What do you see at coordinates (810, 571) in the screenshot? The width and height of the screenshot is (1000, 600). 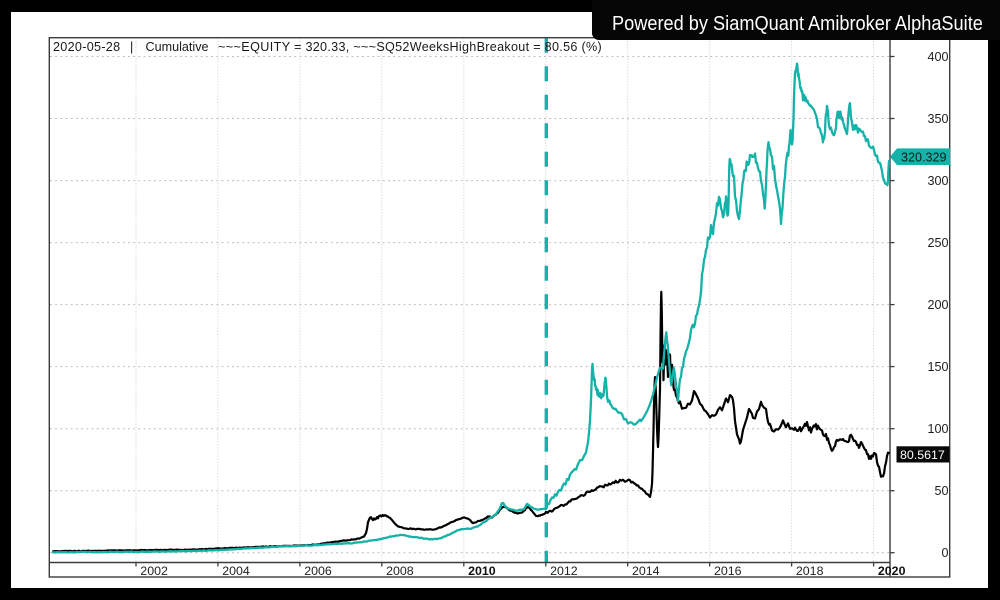 I see `svg-text: 2018` at bounding box center [810, 571].